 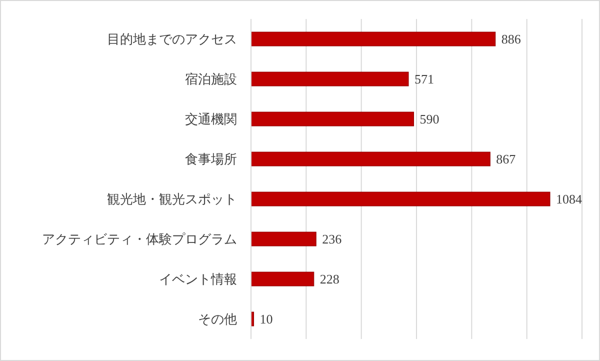 I want to click on y-tick-label: 宿泊施設, so click(x=211, y=79).